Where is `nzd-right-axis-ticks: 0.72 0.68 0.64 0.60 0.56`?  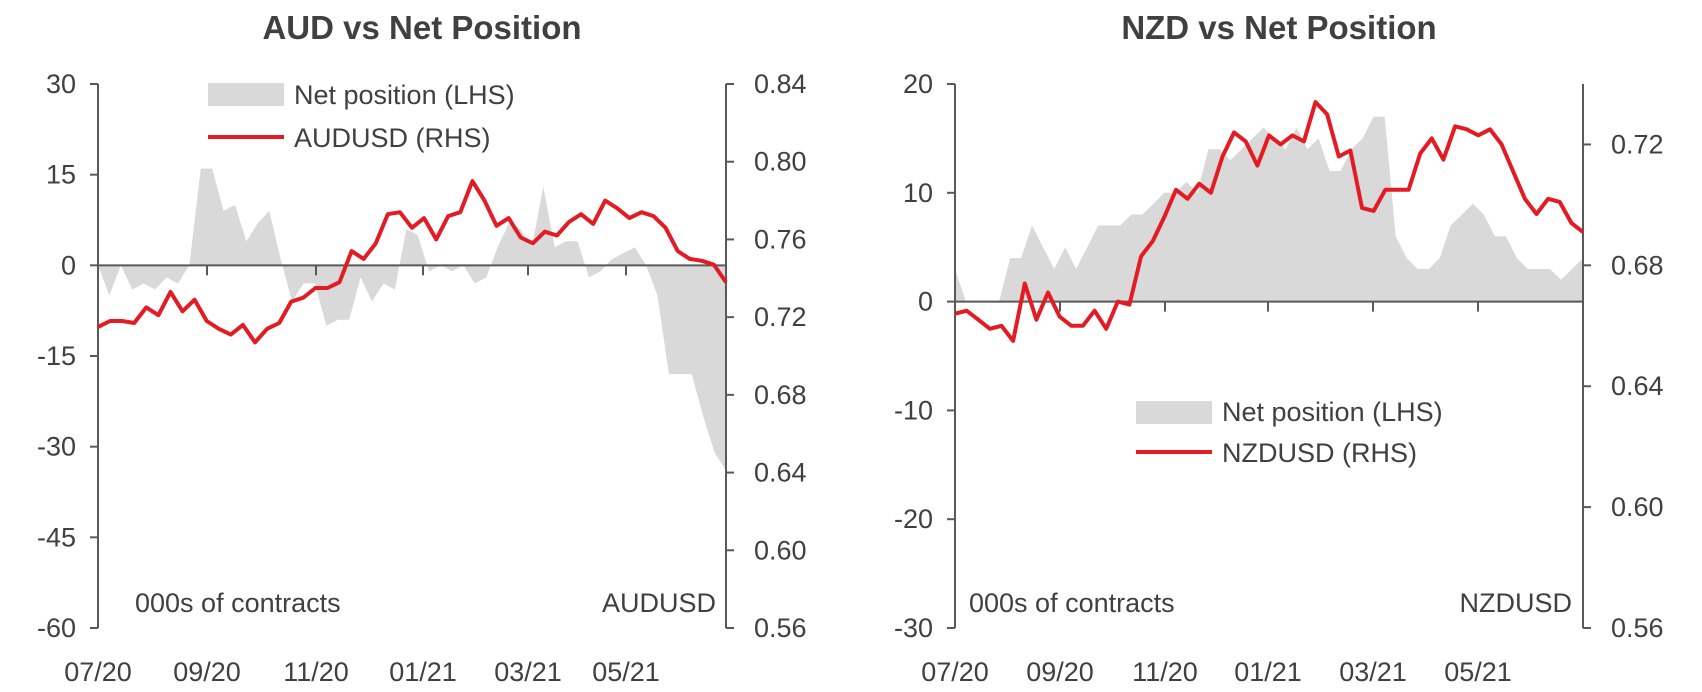
nzd-right-axis-ticks: 0.72 0.68 0.64 0.60 0.56 is located at coordinates (1623, 386).